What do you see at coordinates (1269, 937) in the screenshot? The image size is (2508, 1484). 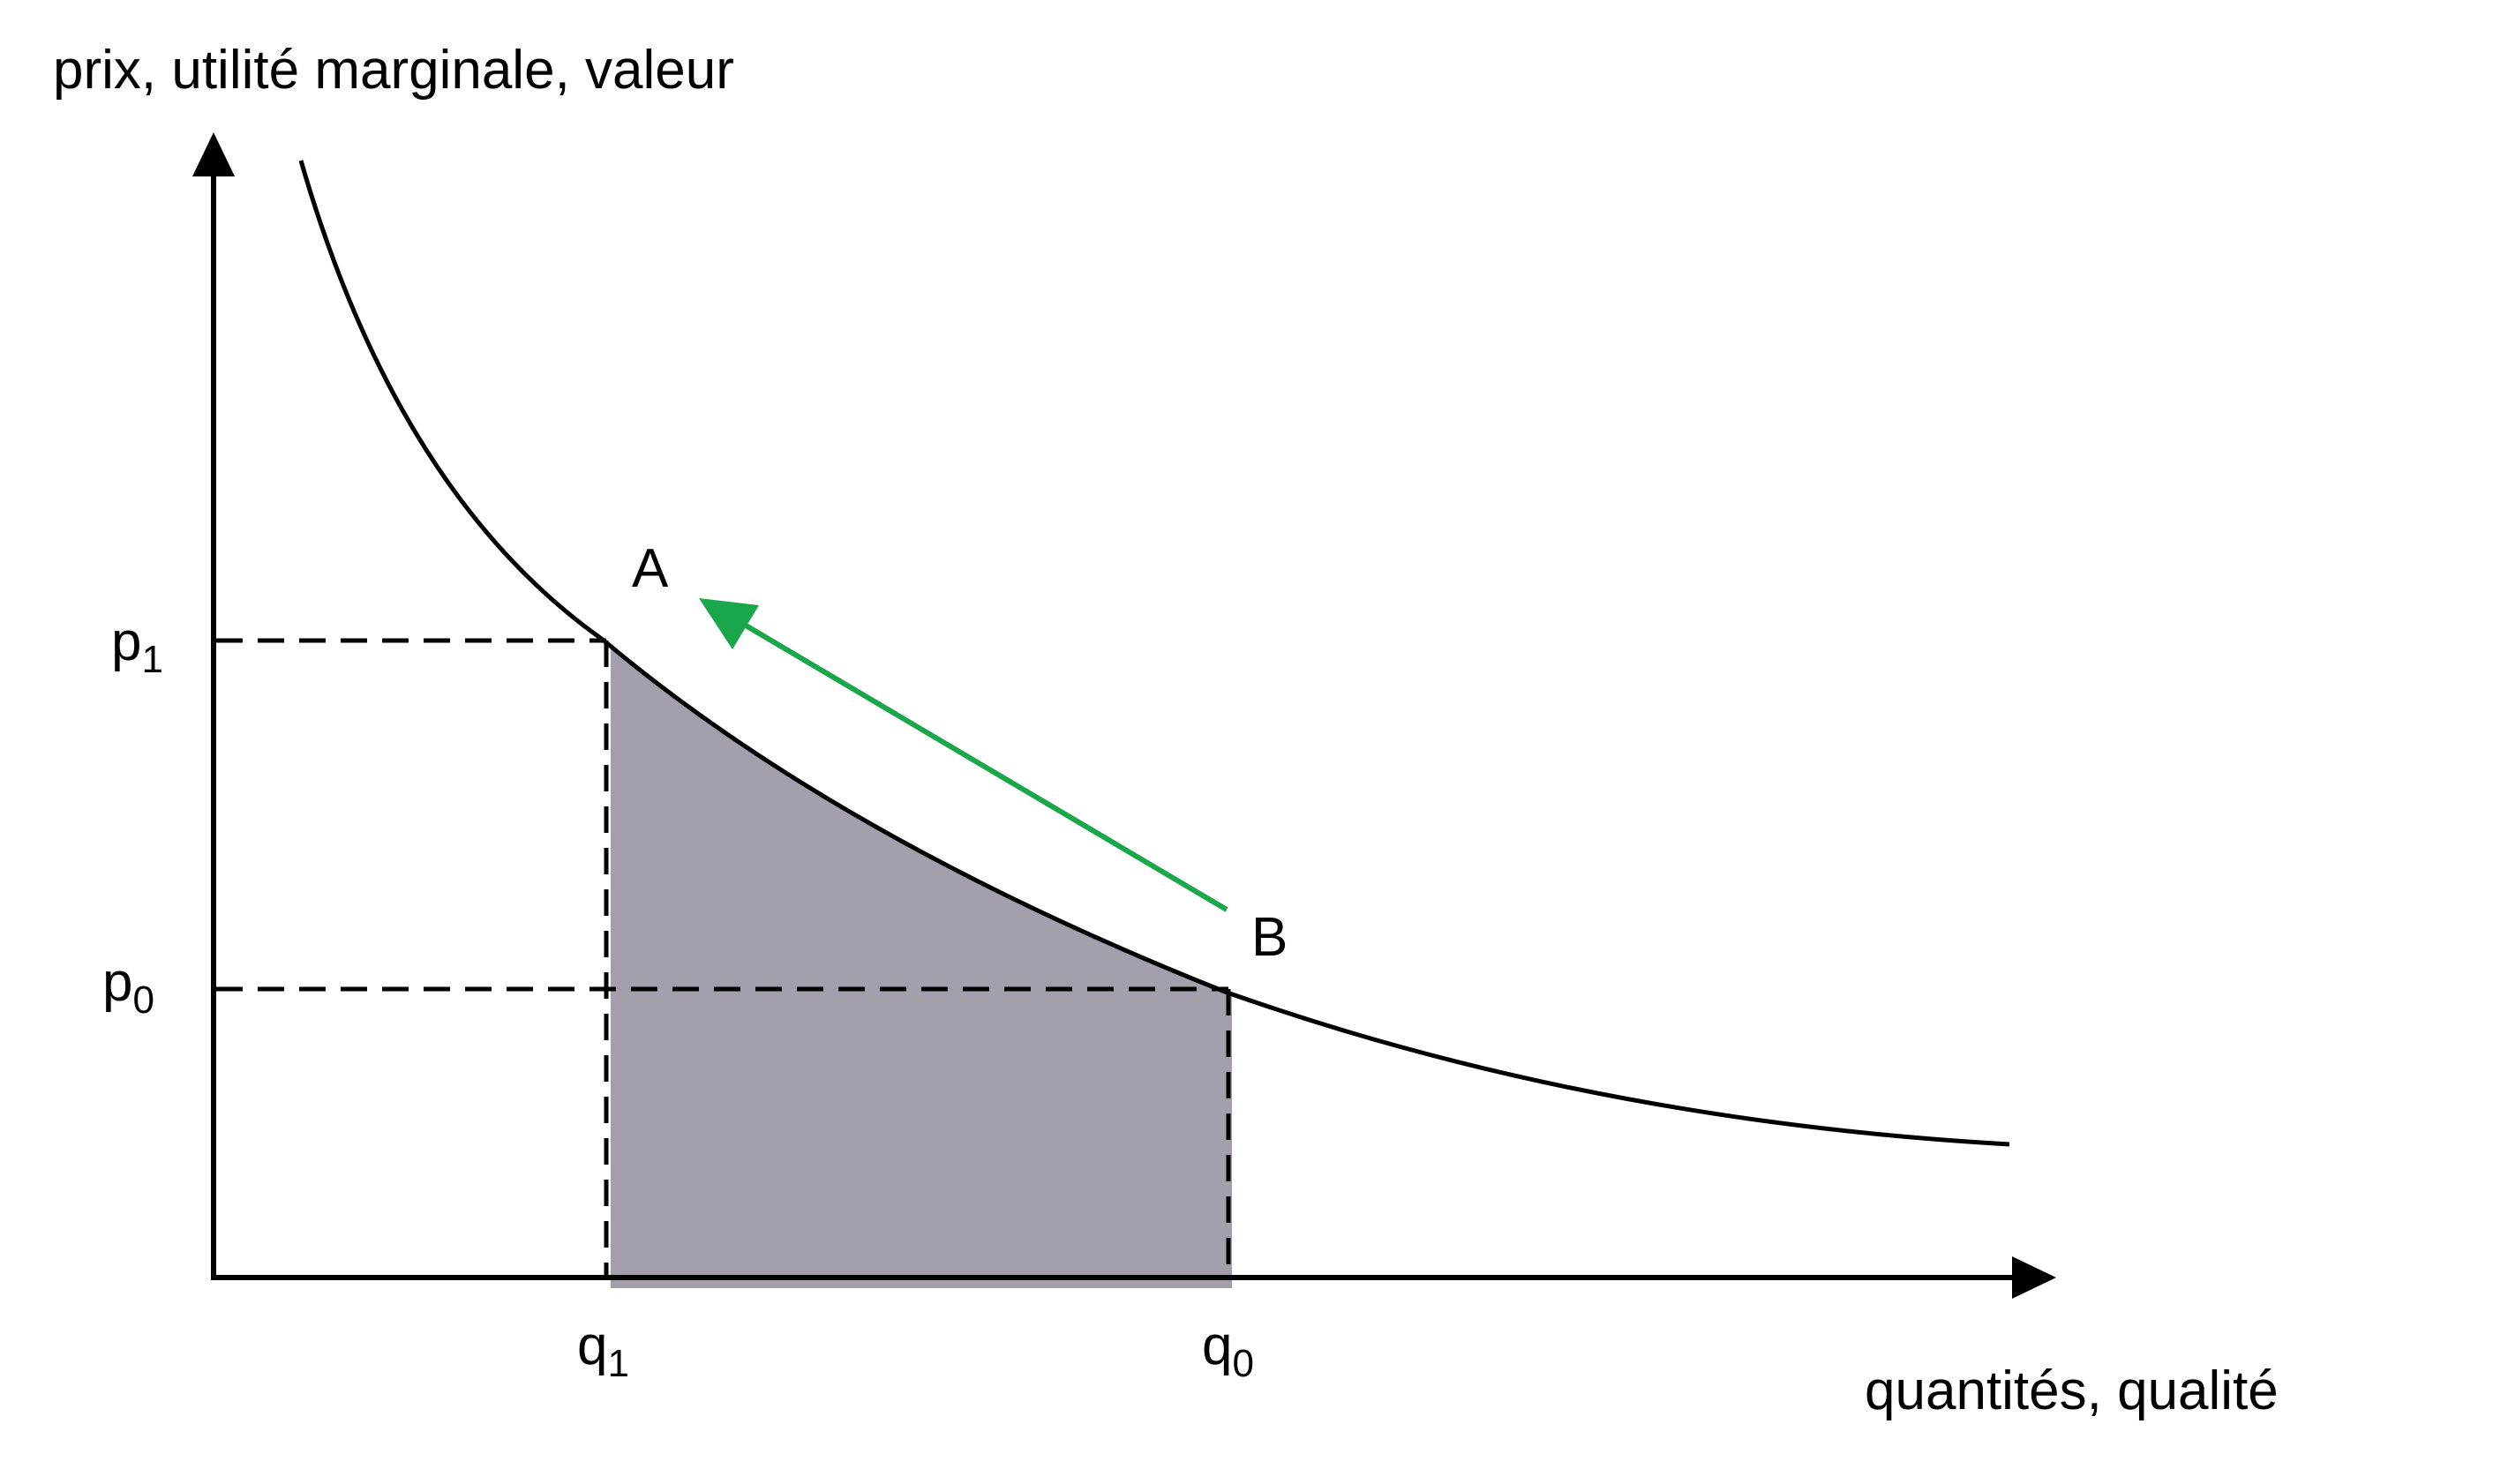 I see `point-b-label: B` at bounding box center [1269, 937].